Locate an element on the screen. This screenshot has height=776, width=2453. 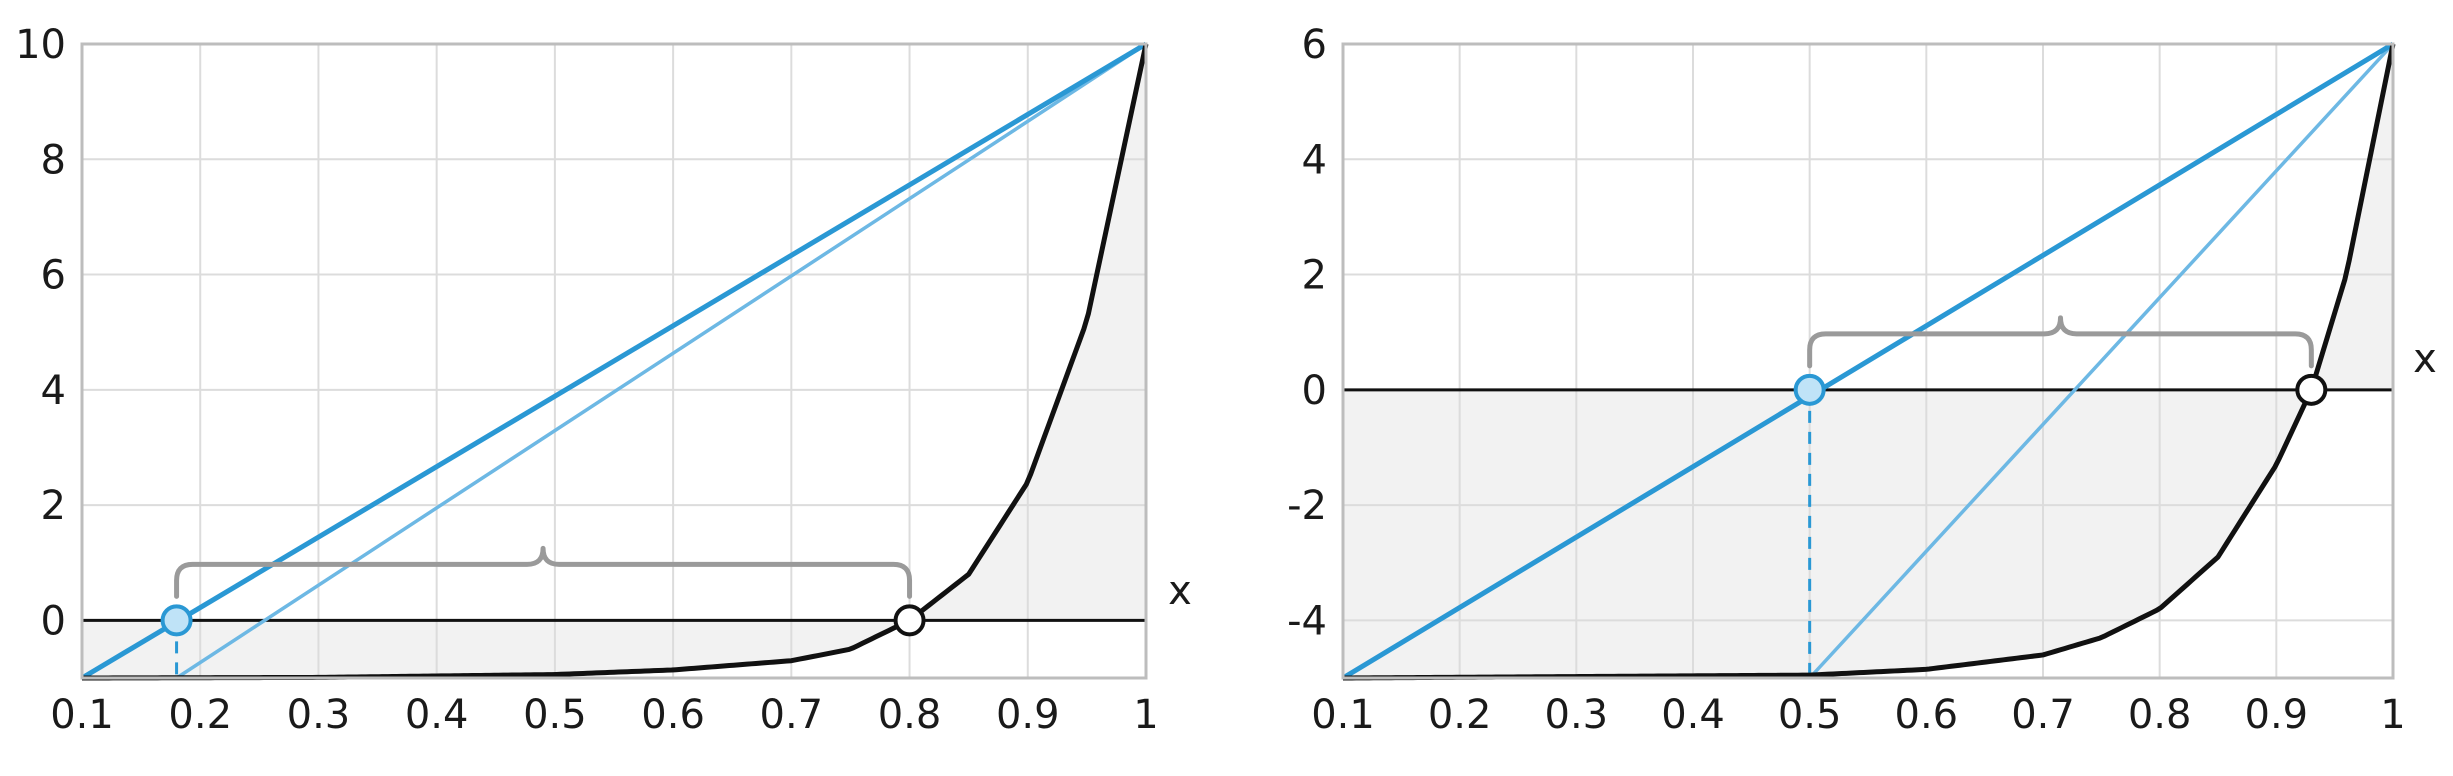
y-tick-label: 10 is located at coordinates (40, 45).